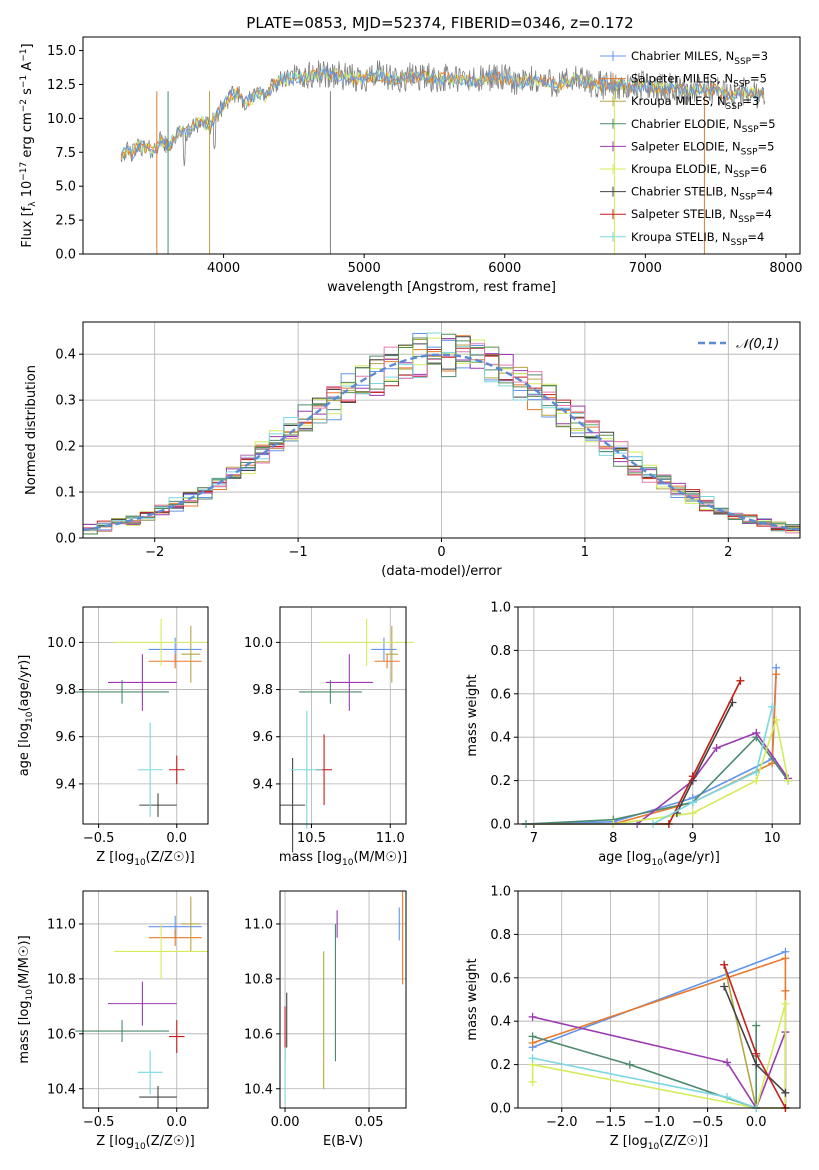 The image size is (819, 1170). What do you see at coordinates (693, 838) in the screenshot?
I see `x-tick-label: 9` at bounding box center [693, 838].